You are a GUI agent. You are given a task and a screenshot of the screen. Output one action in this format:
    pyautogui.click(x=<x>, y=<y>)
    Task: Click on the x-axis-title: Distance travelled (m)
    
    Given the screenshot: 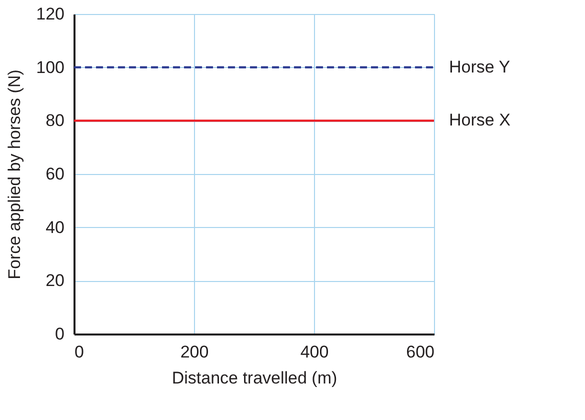 What is the action you would take?
    pyautogui.click(x=255, y=378)
    